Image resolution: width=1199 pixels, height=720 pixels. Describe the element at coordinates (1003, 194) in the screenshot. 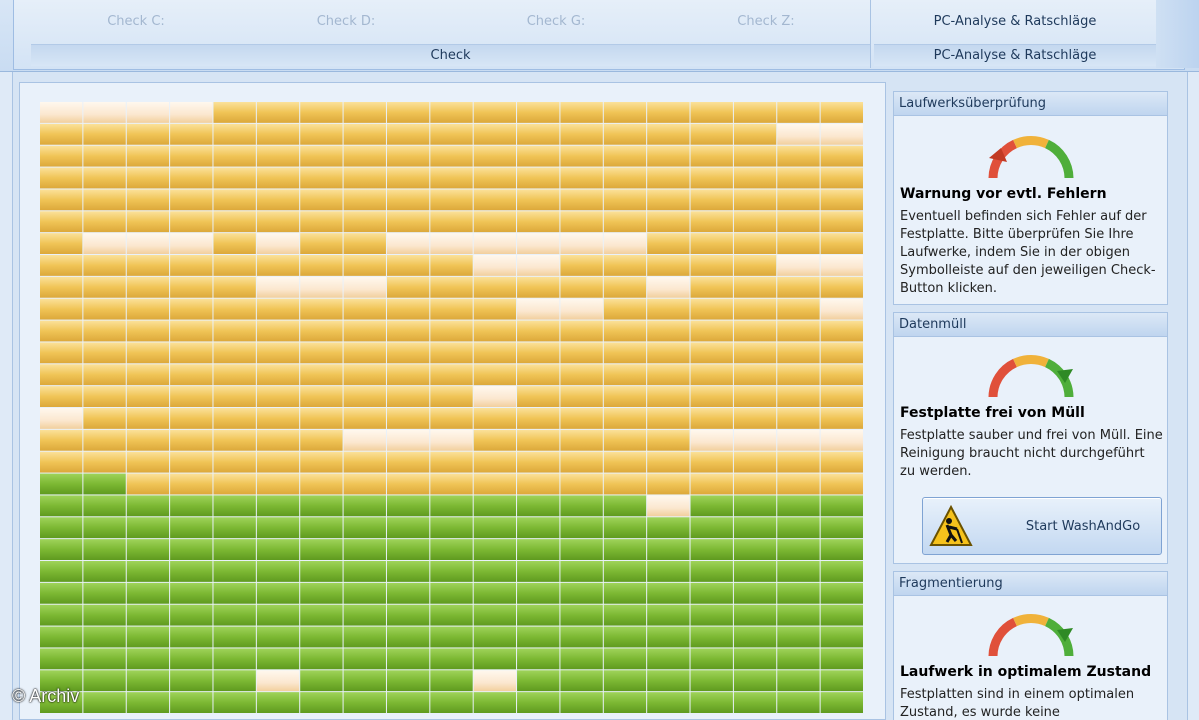

I see `drive-check-title: Warnung vor evtl. Fehlern` at that location.